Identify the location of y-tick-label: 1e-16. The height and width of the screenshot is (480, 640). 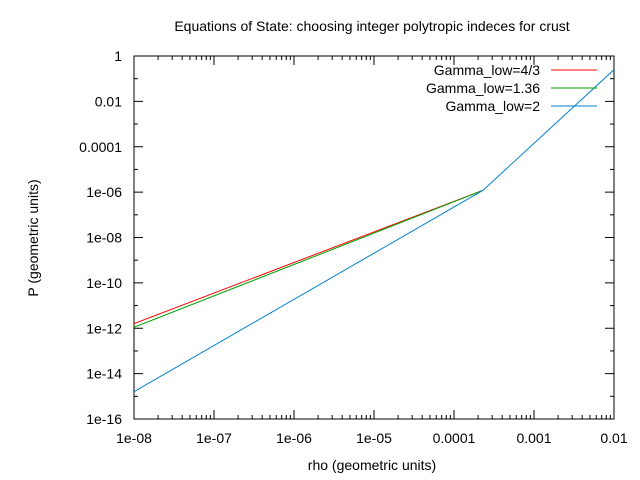
(104, 419).